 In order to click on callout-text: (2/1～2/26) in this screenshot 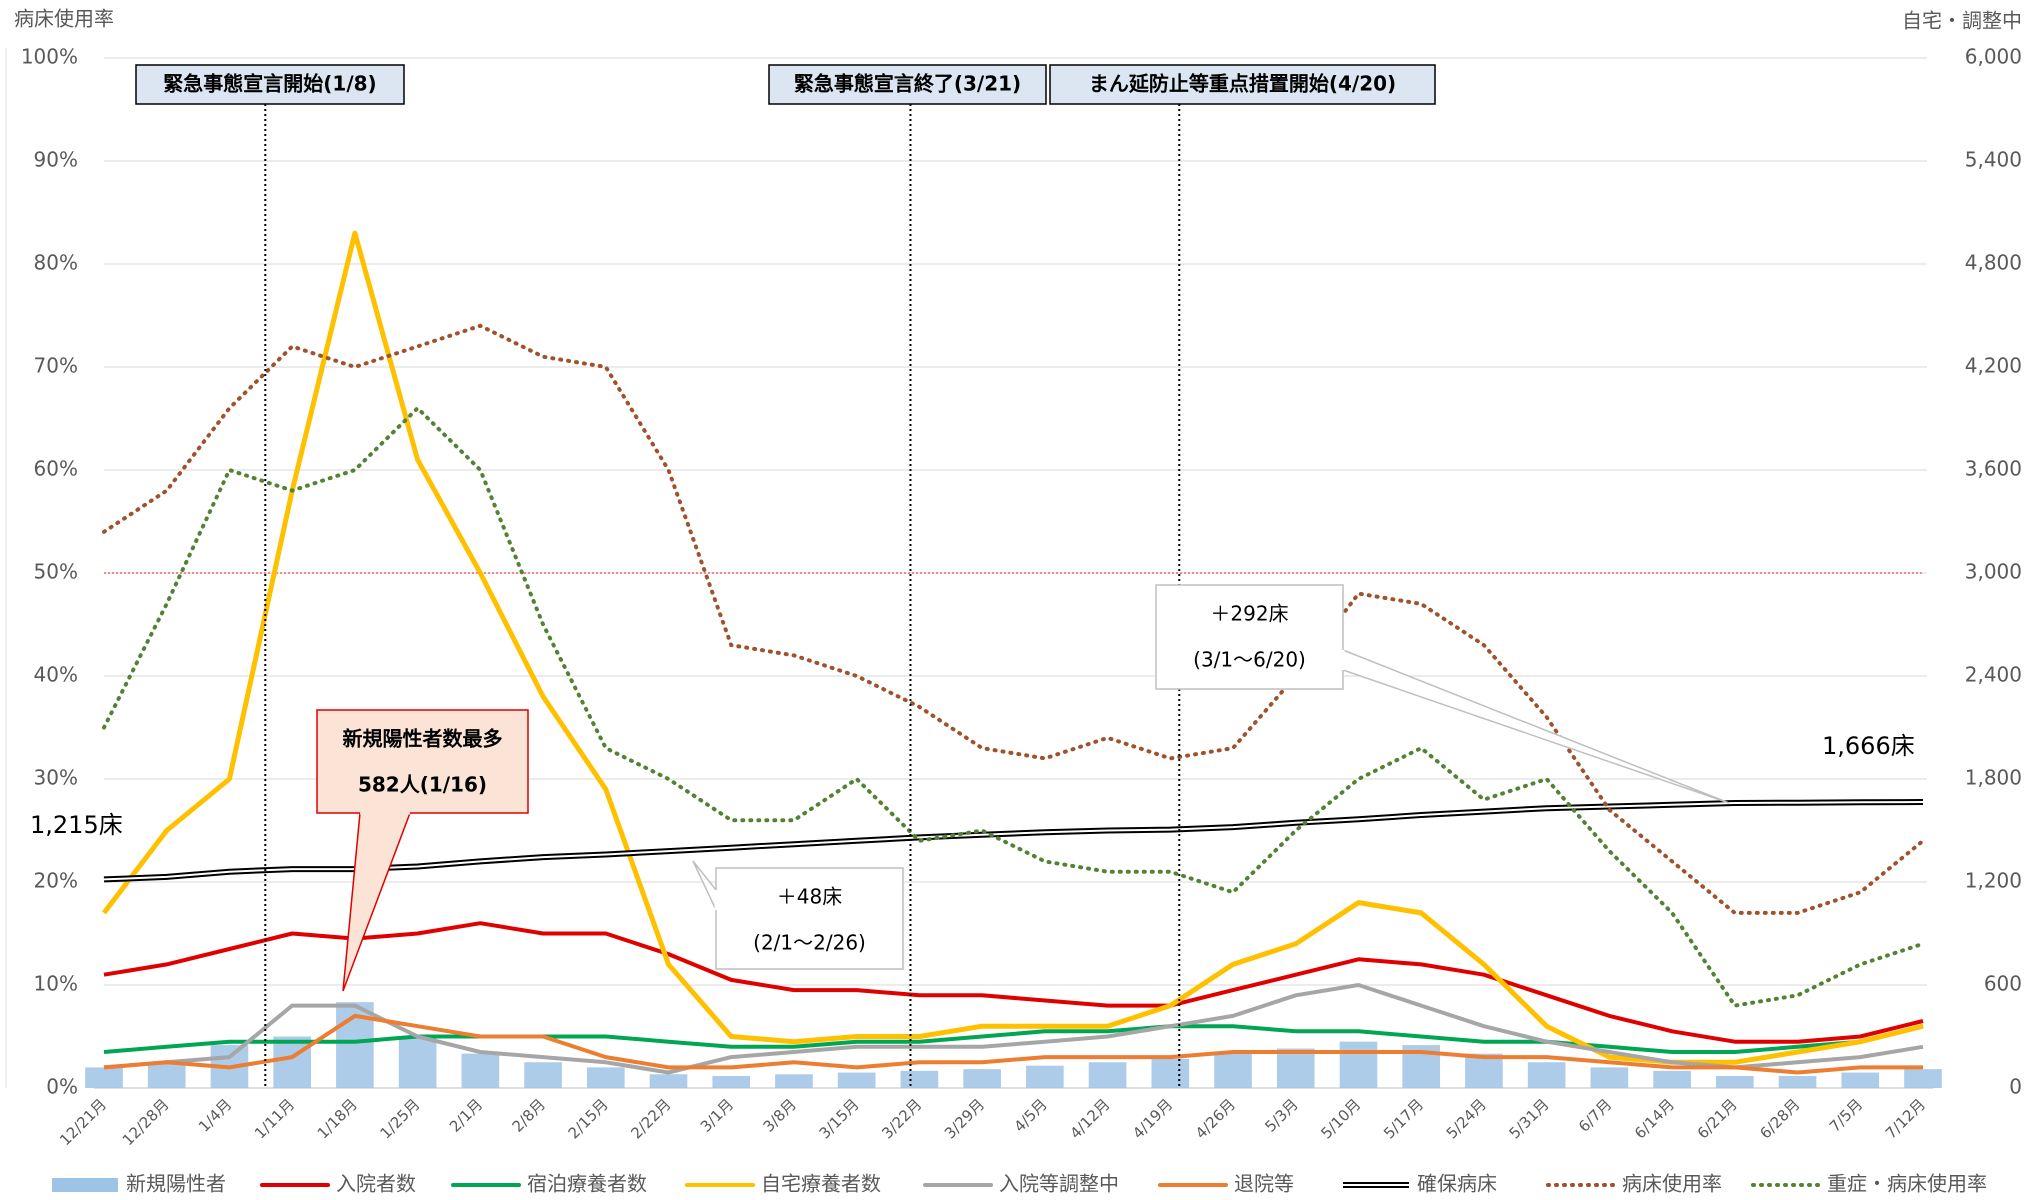, I will do `click(809, 943)`.